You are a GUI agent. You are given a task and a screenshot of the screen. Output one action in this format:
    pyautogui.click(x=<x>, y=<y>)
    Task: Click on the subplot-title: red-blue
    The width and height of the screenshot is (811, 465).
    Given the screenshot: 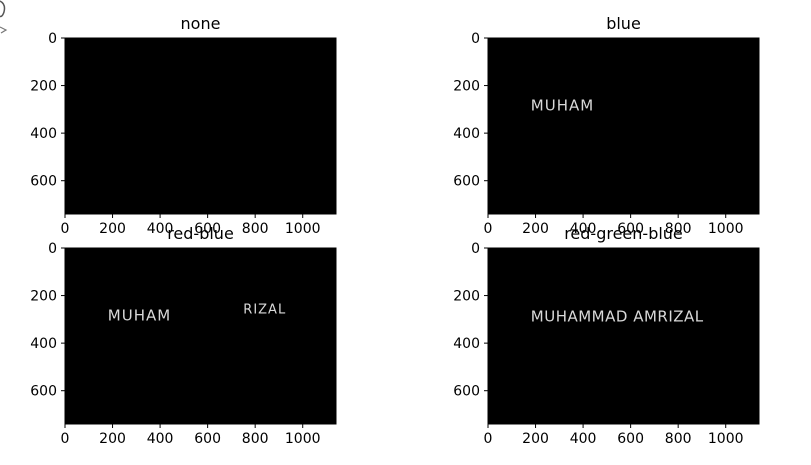 What is the action you would take?
    pyautogui.click(x=200, y=233)
    